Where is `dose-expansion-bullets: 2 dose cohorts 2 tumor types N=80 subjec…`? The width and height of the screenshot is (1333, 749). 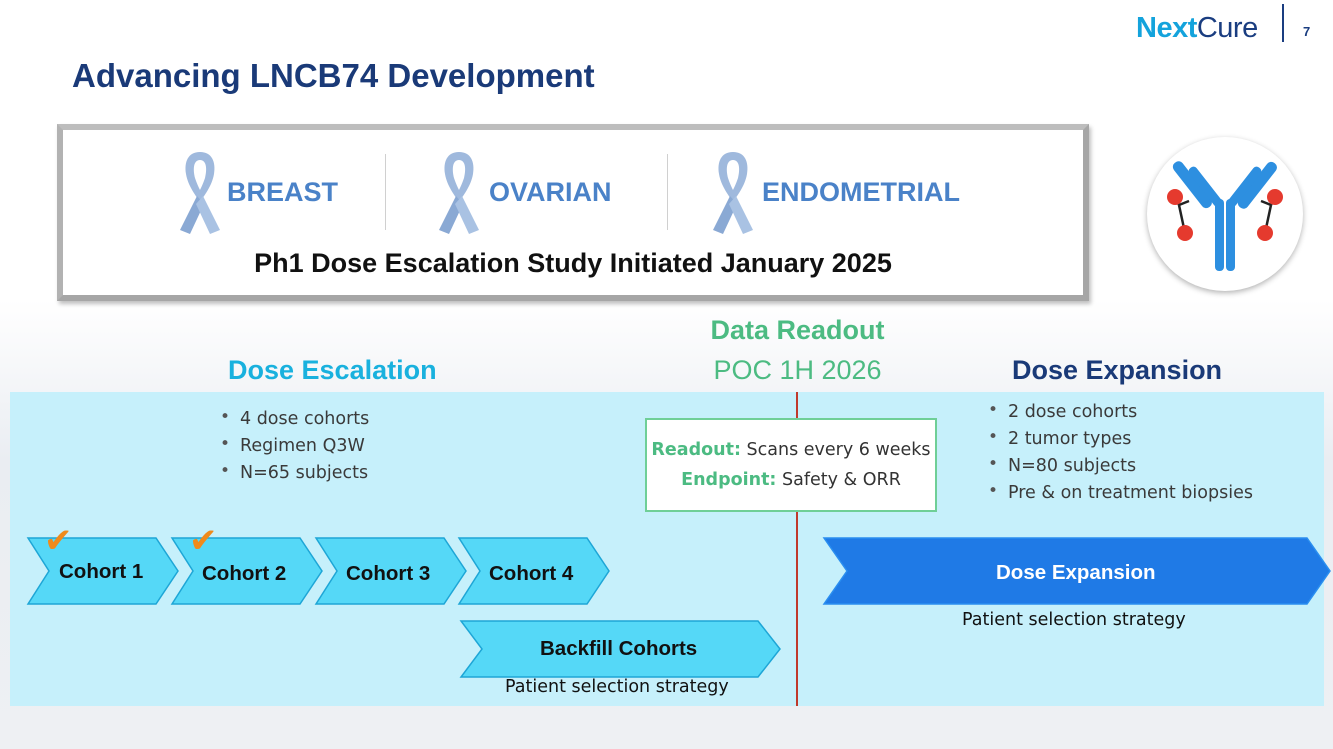 dose-expansion-bullets: 2 dose cohorts 2 tumor types N=80 subjec… is located at coordinates (1120, 452).